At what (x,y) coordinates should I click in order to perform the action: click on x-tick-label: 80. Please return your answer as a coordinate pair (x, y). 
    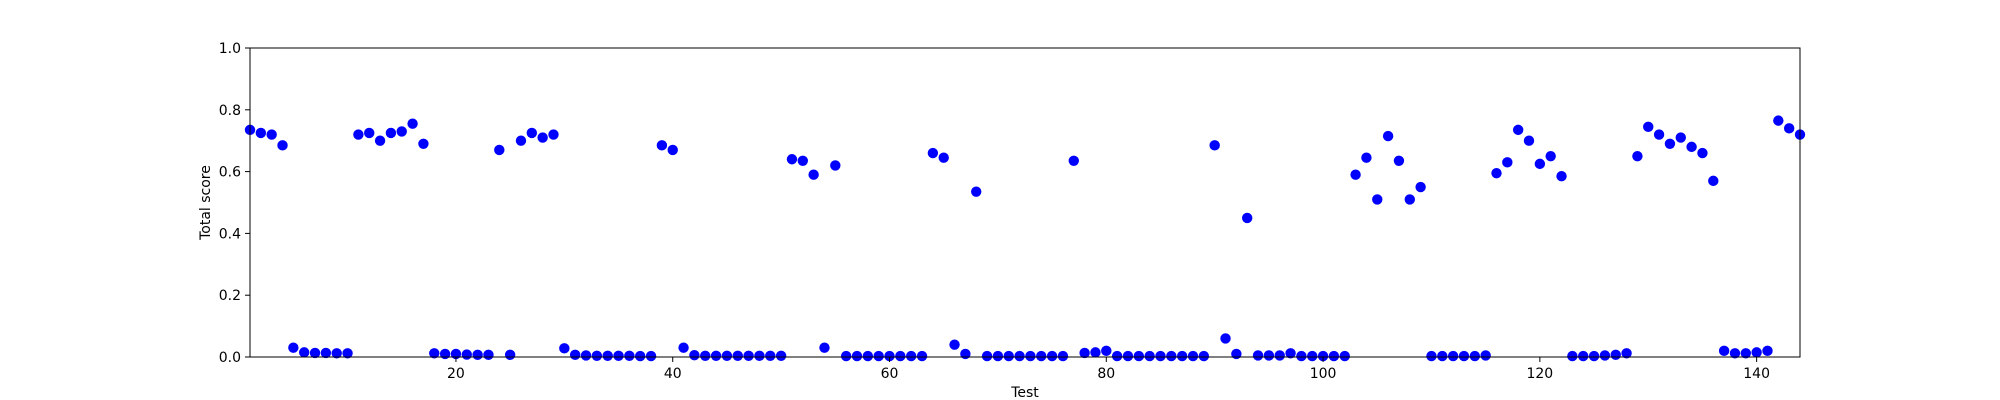
    Looking at the image, I should click on (1106, 374).